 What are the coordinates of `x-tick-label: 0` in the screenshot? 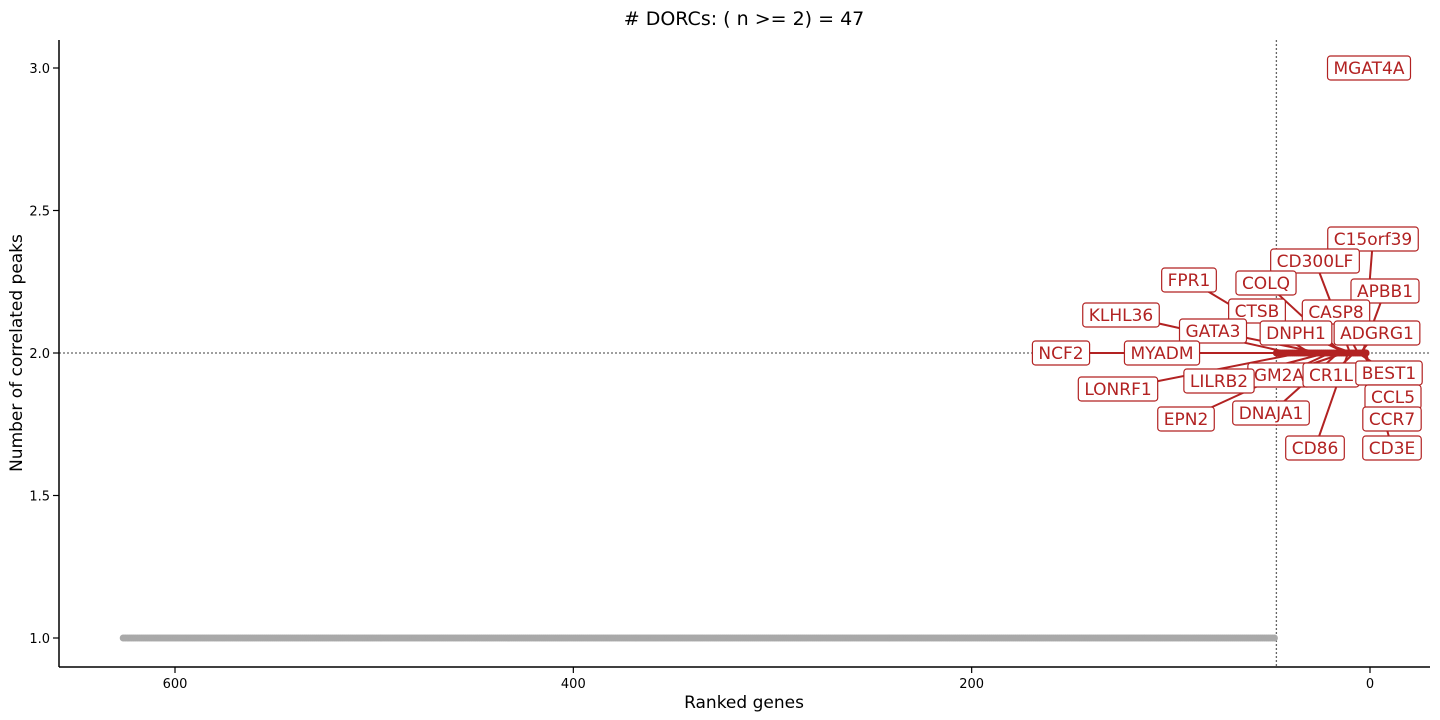 It's located at (1370, 684).